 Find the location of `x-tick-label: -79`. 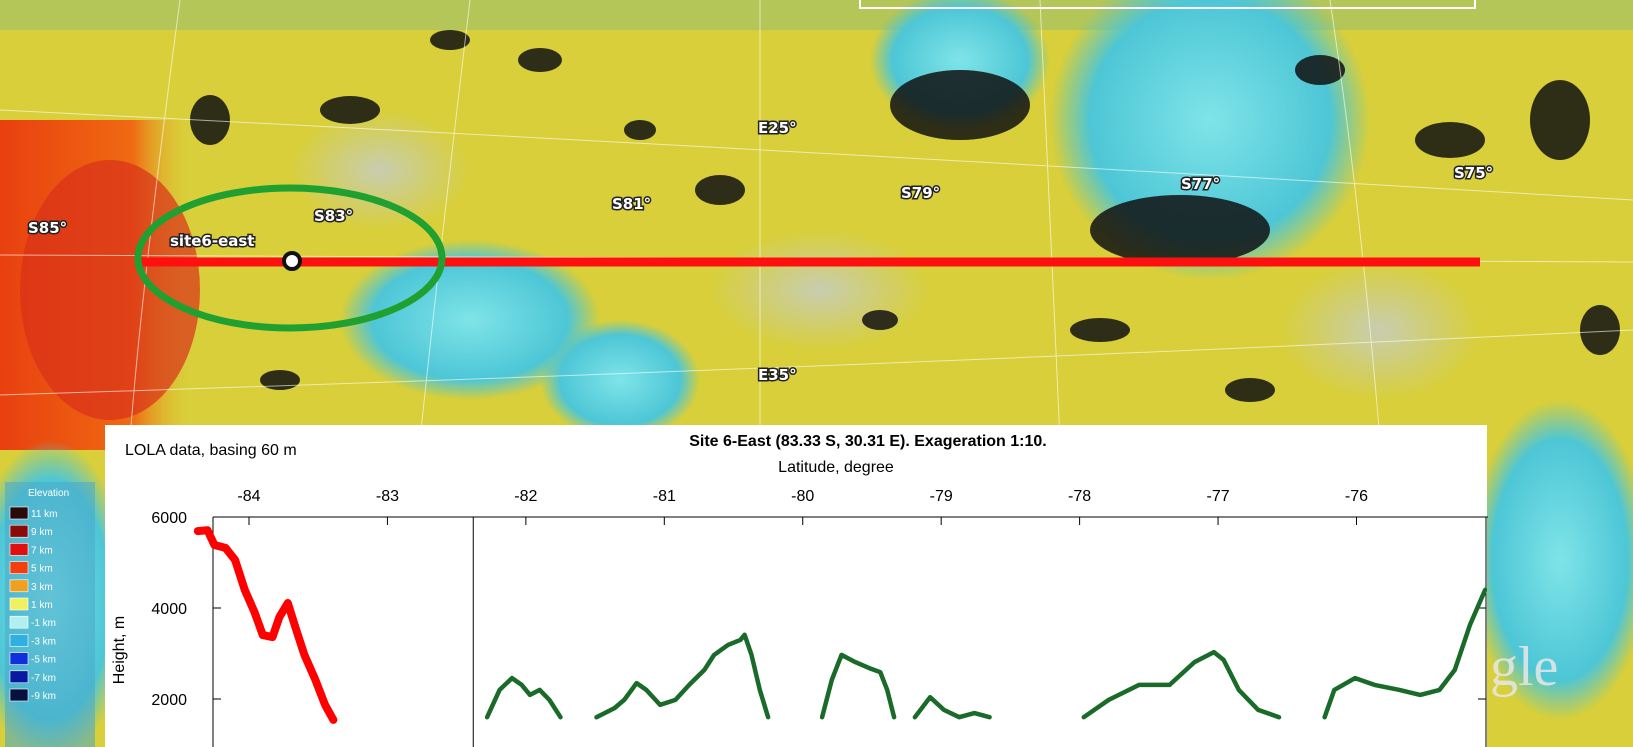

x-tick-label: -79 is located at coordinates (941, 496).